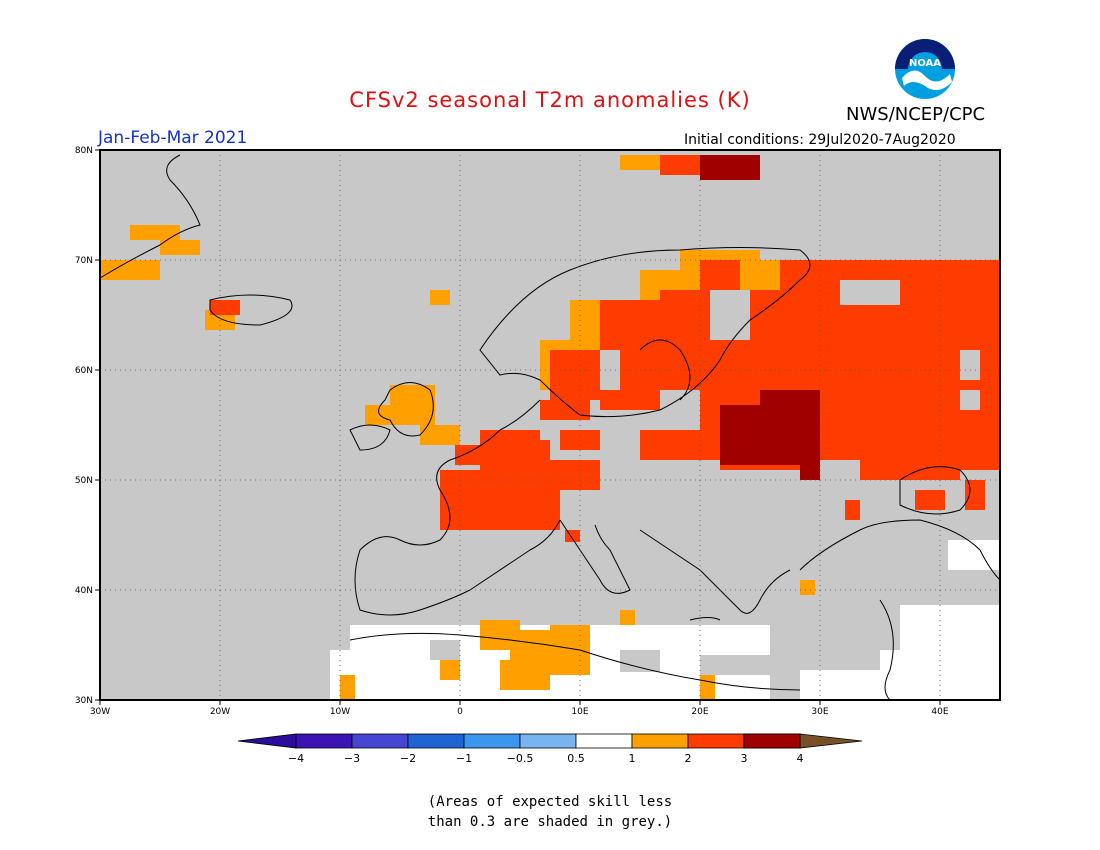  Describe the element at coordinates (688, 758) in the screenshot. I see `colorbar-label: 2` at that location.